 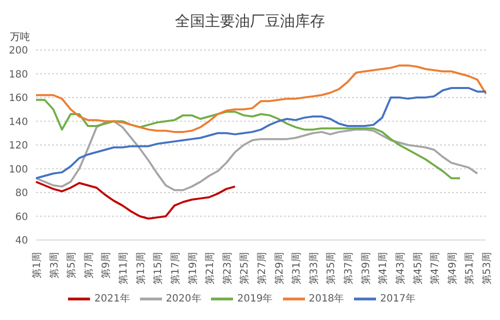 I want to click on legend-label: 2021年, so click(x=112, y=299).